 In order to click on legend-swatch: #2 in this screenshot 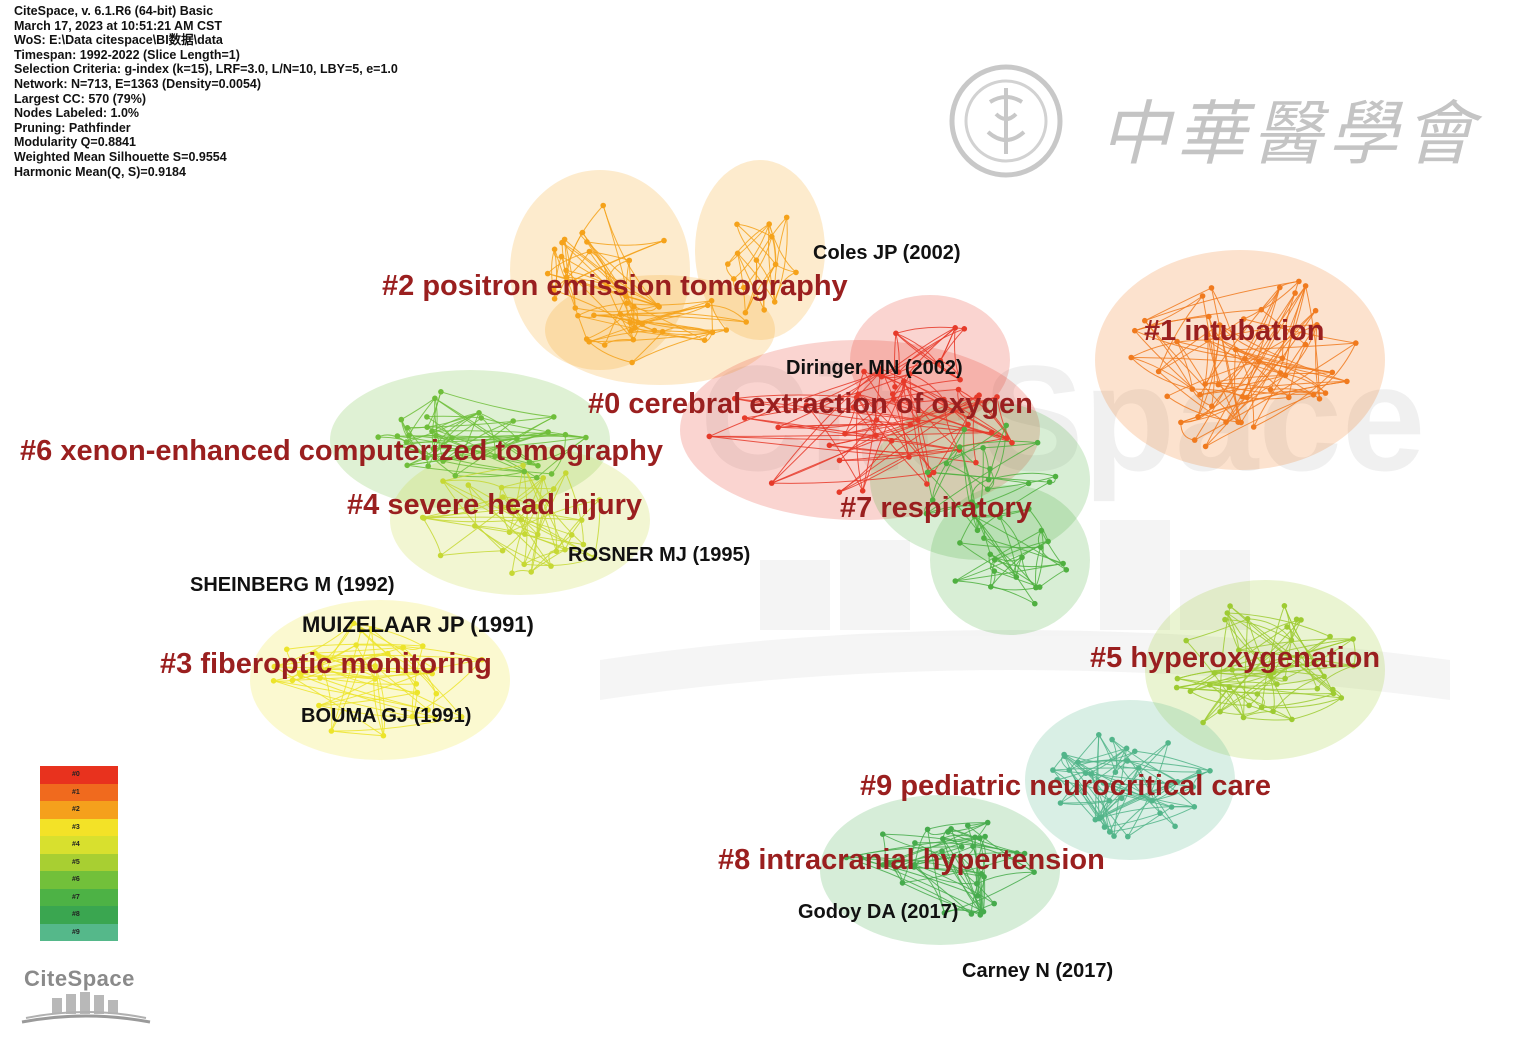, I will do `click(79, 810)`.